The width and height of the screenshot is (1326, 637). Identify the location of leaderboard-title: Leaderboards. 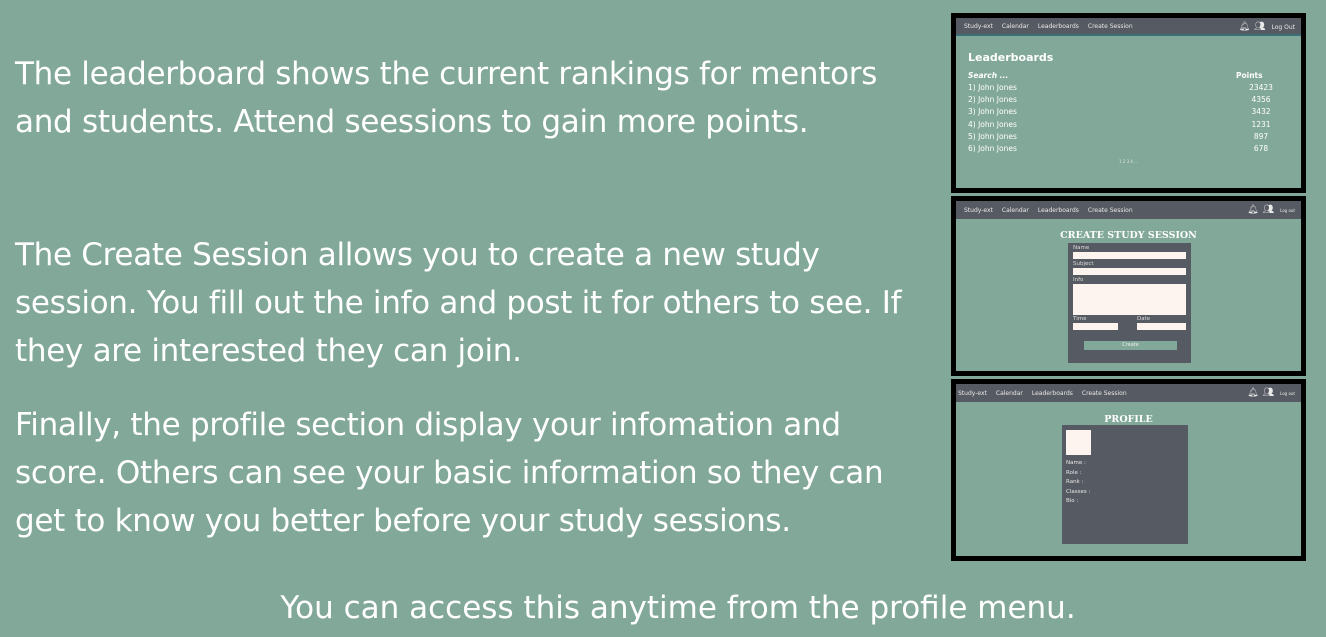
(1011, 57).